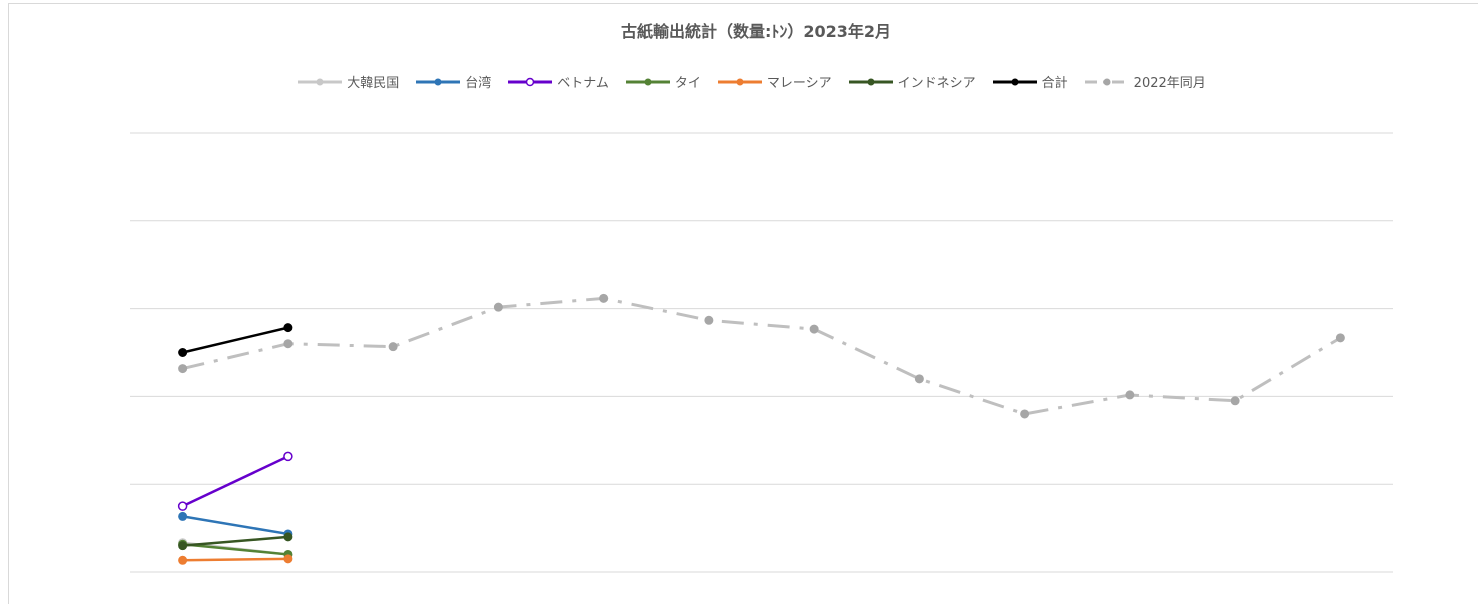 The image size is (1480, 606). I want to click on series-合計, so click(235, 340).